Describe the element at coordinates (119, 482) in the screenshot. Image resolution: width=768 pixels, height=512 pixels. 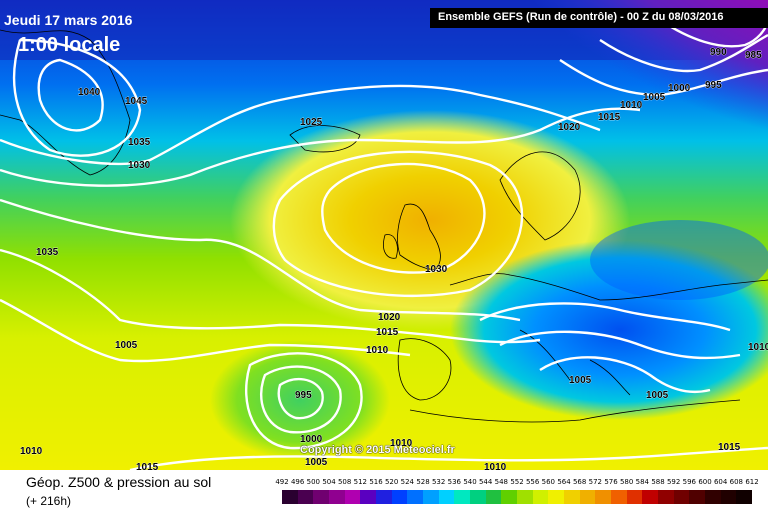
I see `map-title: Géop. Z500 & pression au sol` at that location.